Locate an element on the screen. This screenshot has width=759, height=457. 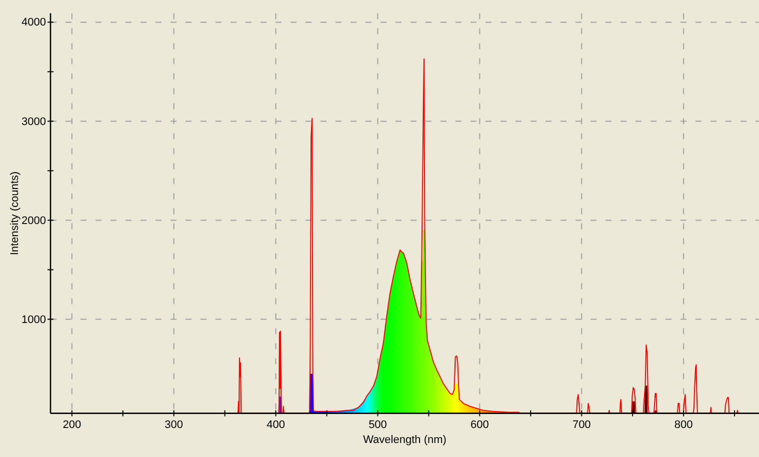
y-tick-label: 3000 is located at coordinates (34, 122).